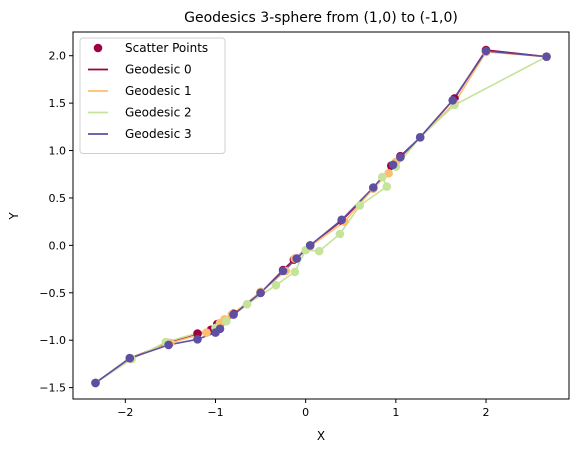 This screenshot has width=579, height=453. I want to click on y-tick-label: 1.0, so click(58, 151).